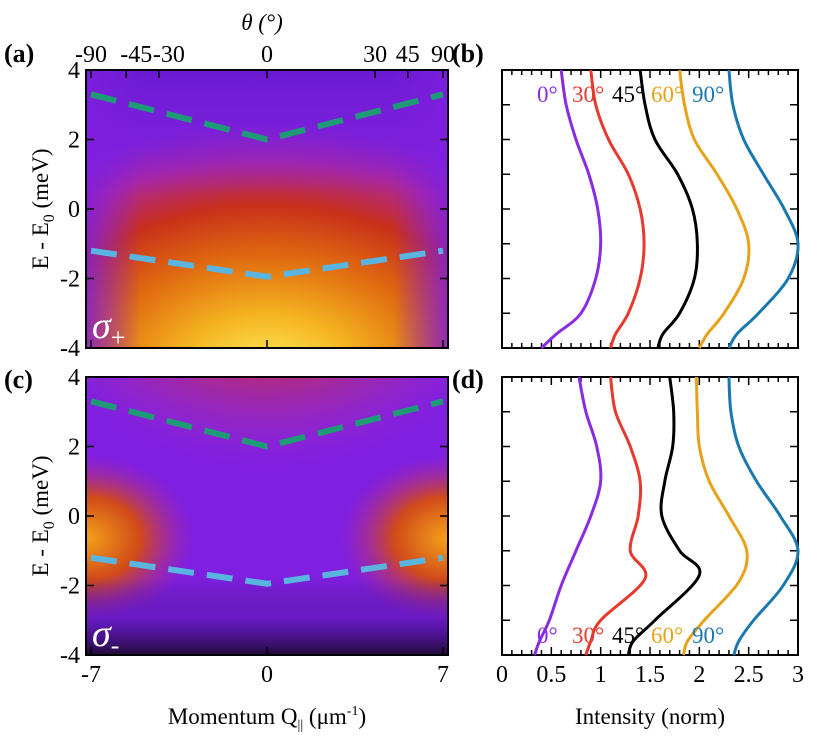 Image resolution: width=822 pixels, height=745 pixels. I want to click on xtick-label-d-0: 0, so click(502, 675).